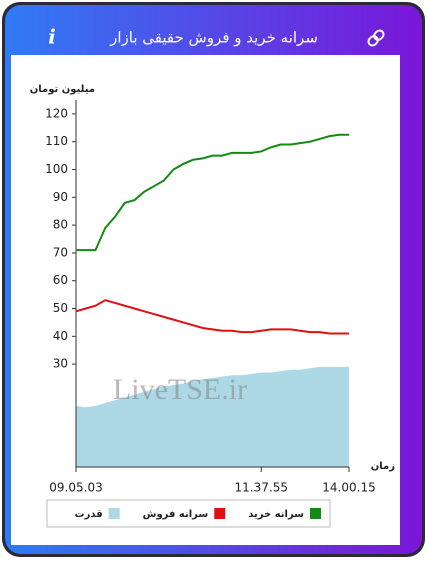  What do you see at coordinates (60, 197) in the screenshot?
I see `y-tick-label: 90` at bounding box center [60, 197].